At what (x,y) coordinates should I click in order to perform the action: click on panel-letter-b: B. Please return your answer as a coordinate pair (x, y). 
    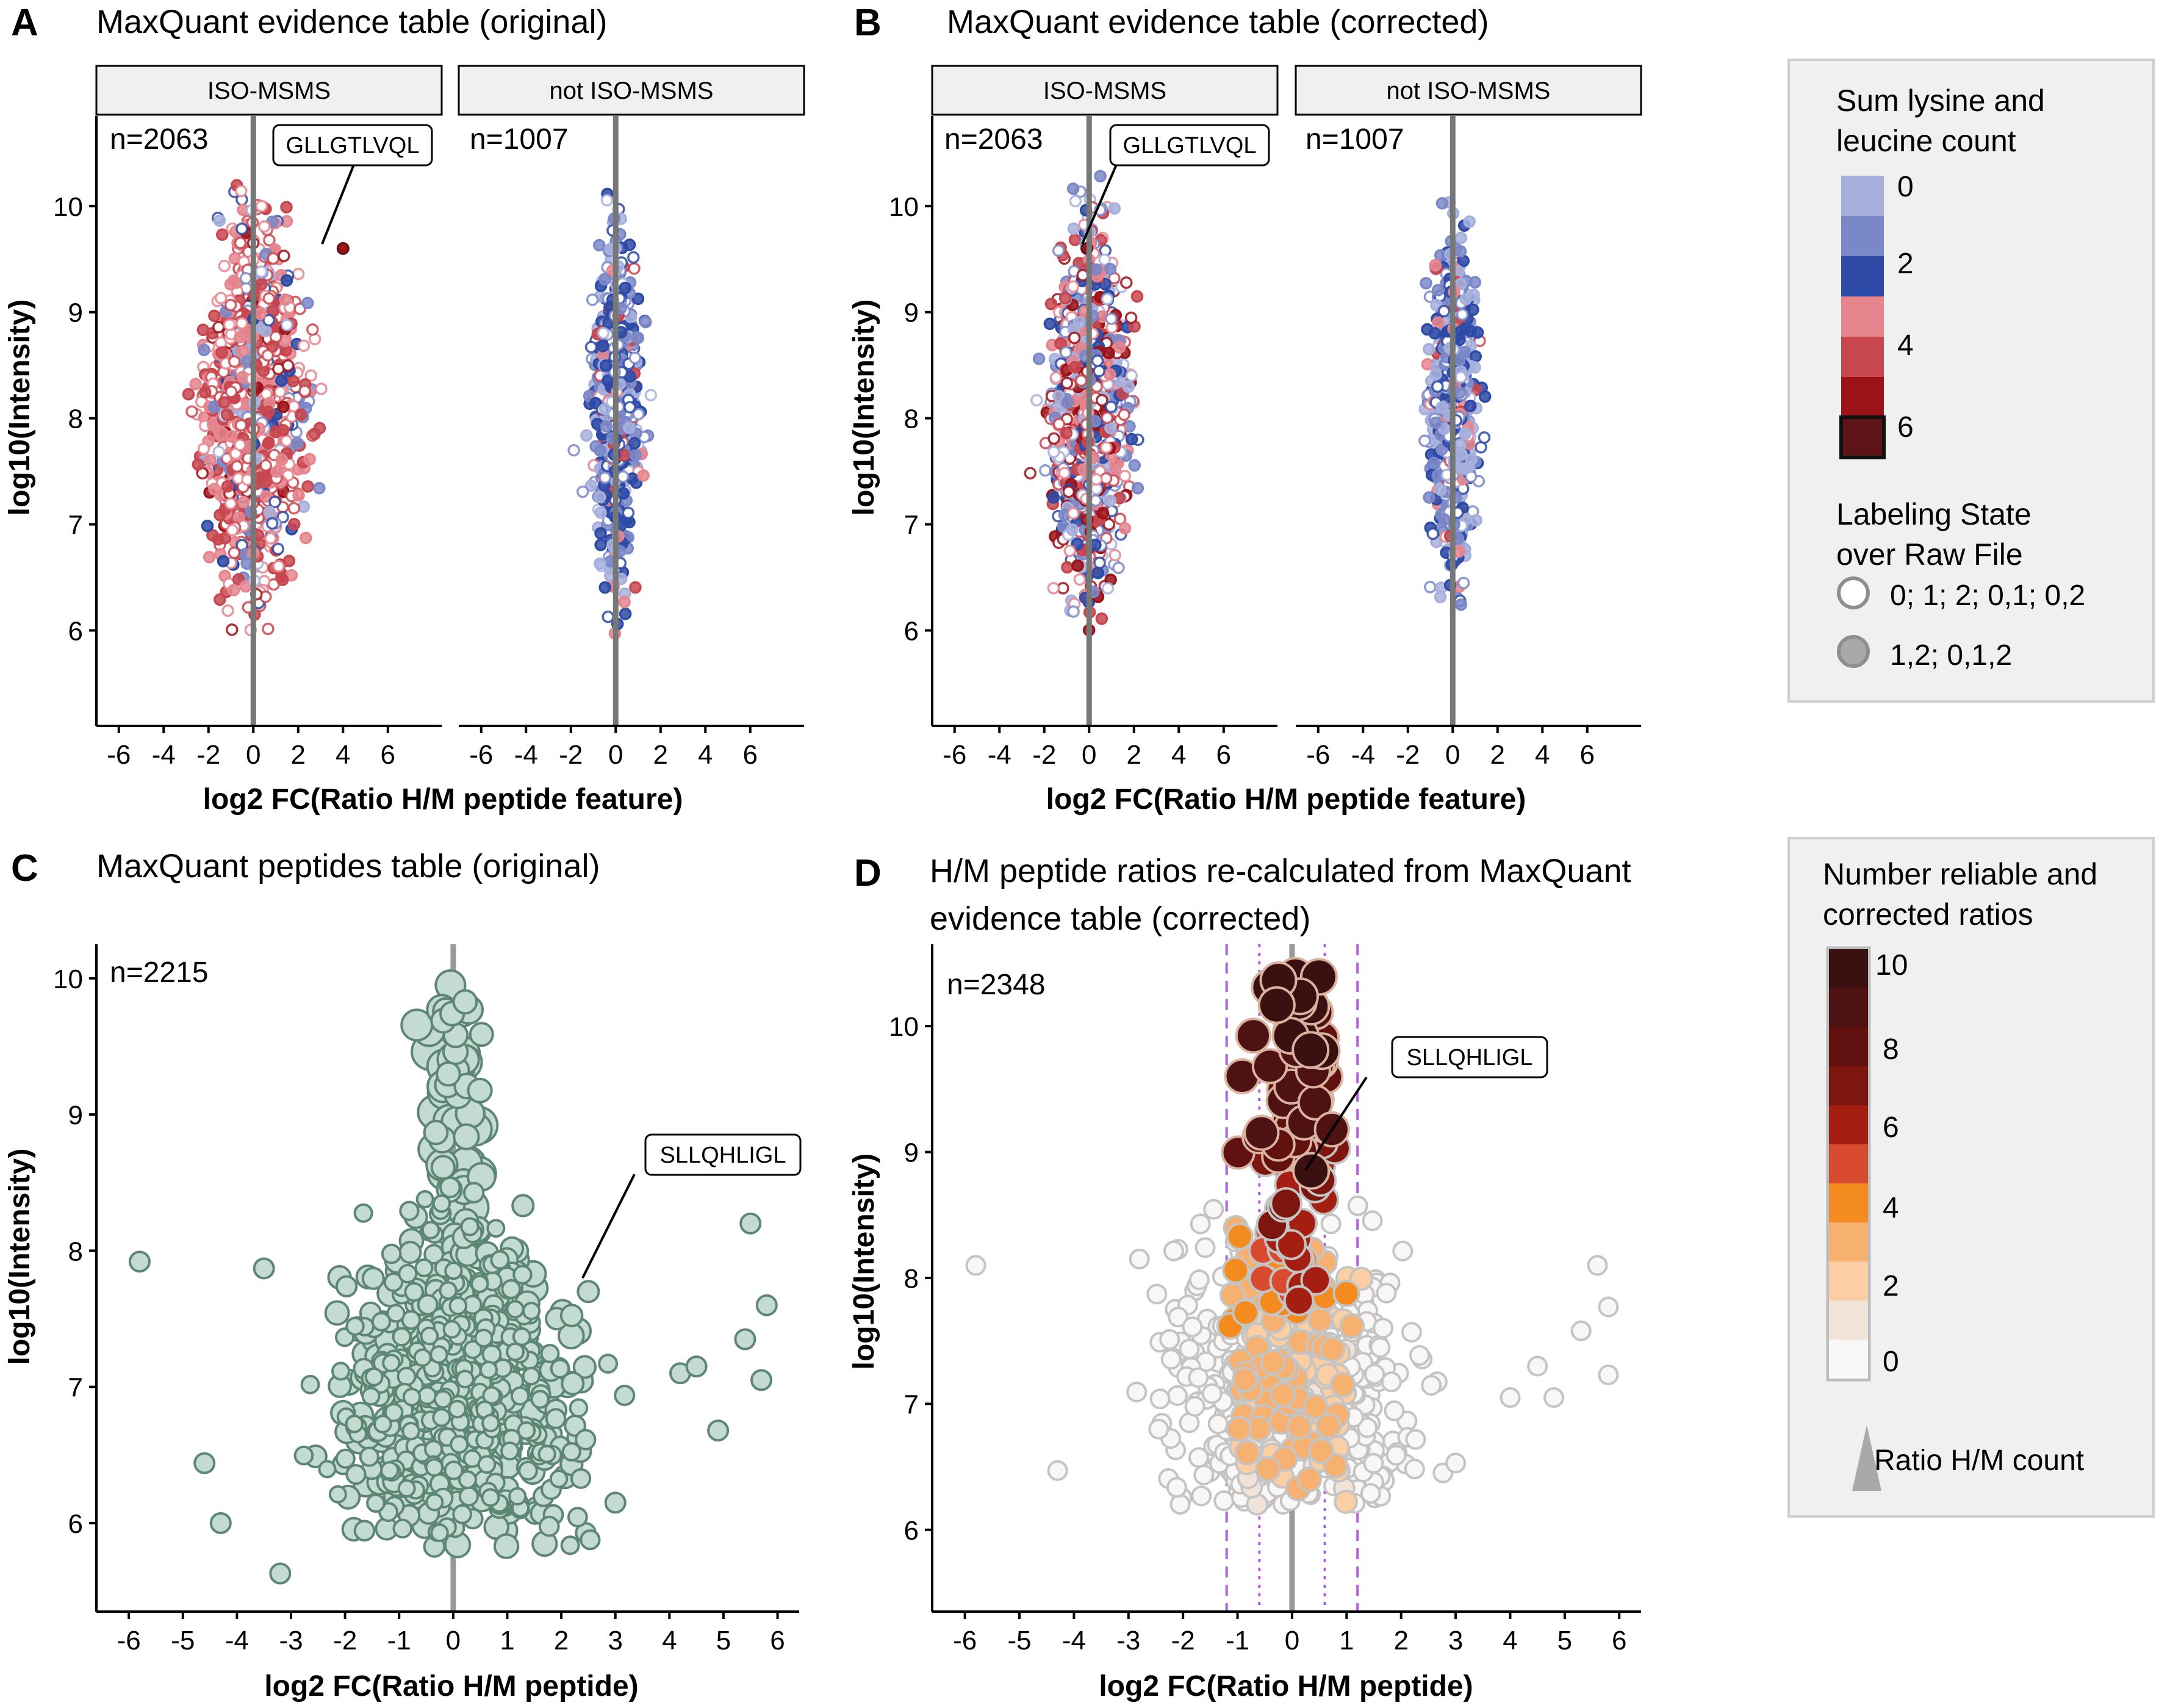
    Looking at the image, I should click on (868, 23).